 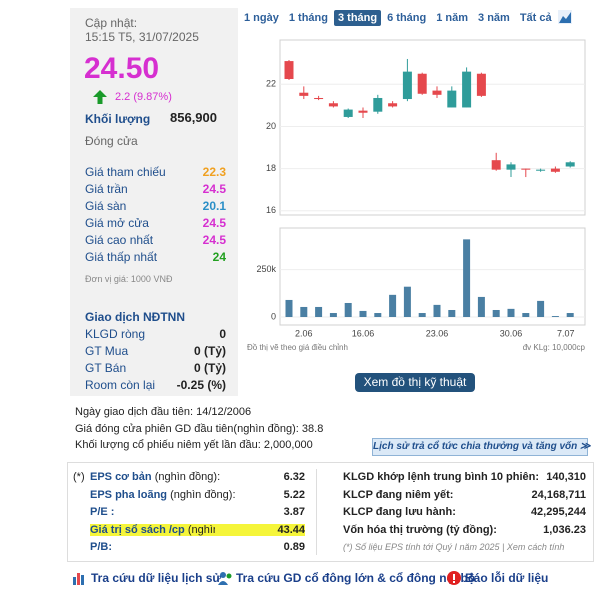 What do you see at coordinates (143, 97) in the screenshot?
I see `price-change: 2.2 (9.87%)` at bounding box center [143, 97].